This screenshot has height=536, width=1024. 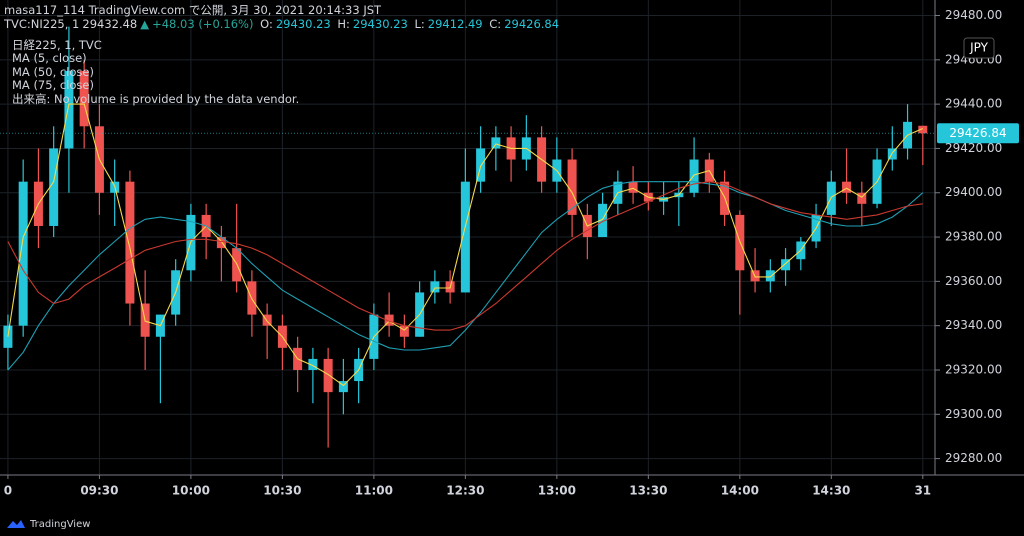 I want to click on x-tick-label: 11:00, so click(x=374, y=491).